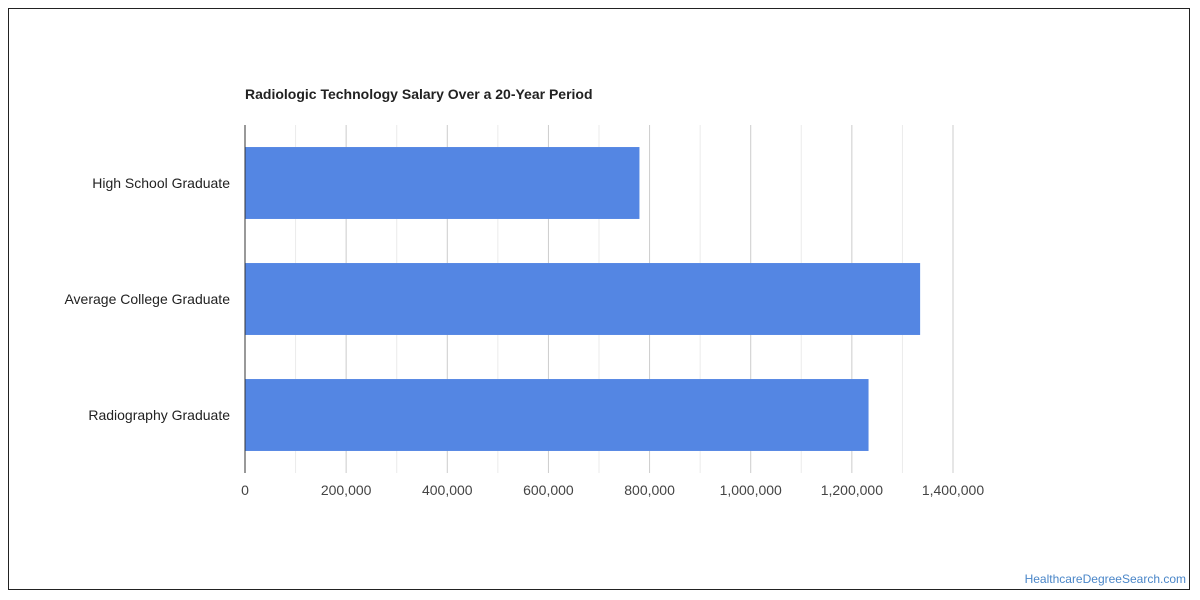 This screenshot has width=1200, height=600. What do you see at coordinates (751, 490) in the screenshot?
I see `x-tick-label: 1,000,000` at bounding box center [751, 490].